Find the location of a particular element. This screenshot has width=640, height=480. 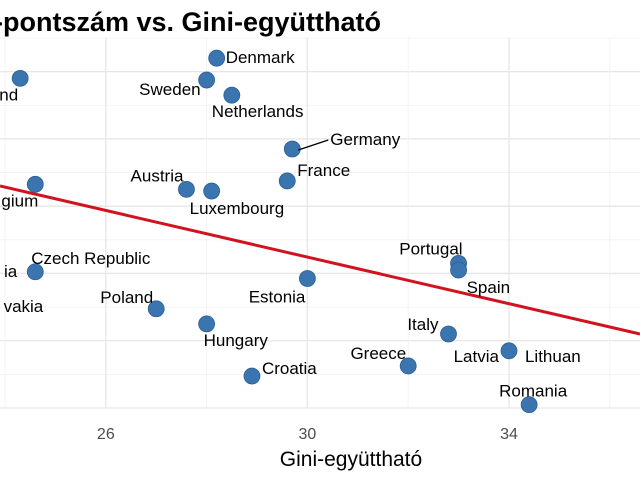

point-label: France is located at coordinates (323, 170).